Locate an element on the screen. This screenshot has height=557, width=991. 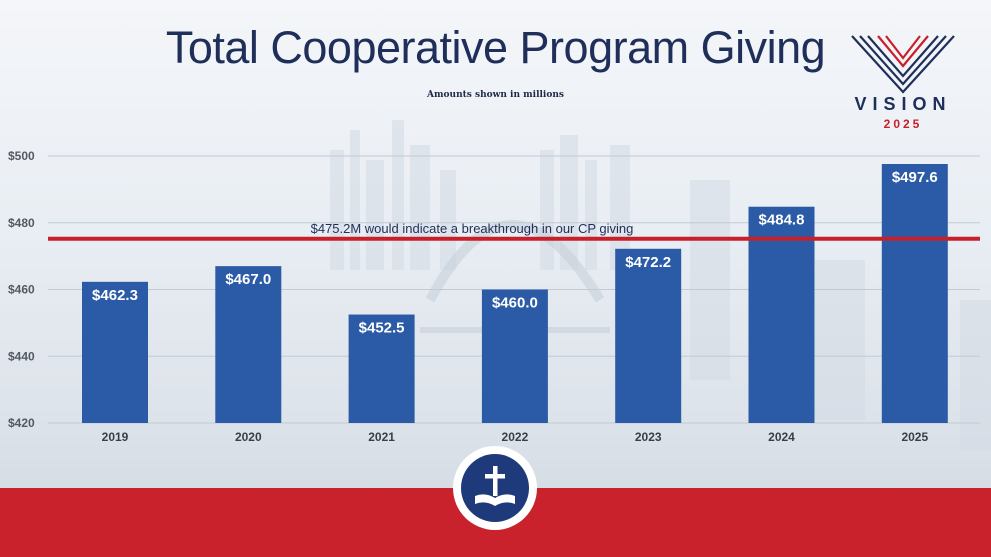
x-tick-label: 2025 is located at coordinates (914, 437).